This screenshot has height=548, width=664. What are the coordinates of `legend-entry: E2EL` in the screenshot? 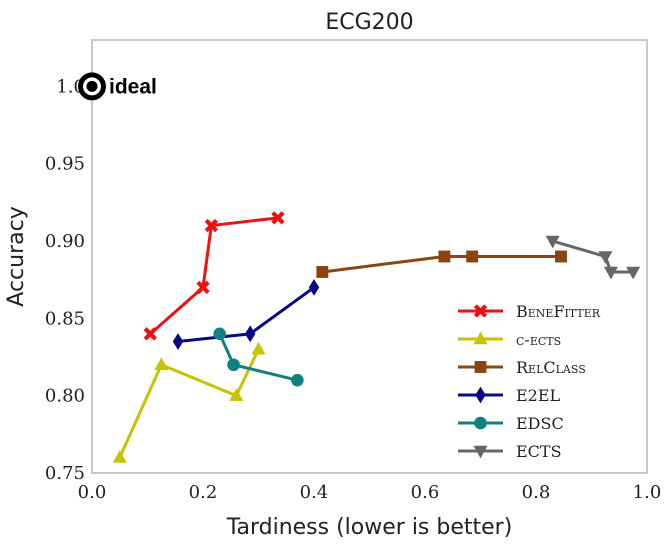 It's located at (509, 395).